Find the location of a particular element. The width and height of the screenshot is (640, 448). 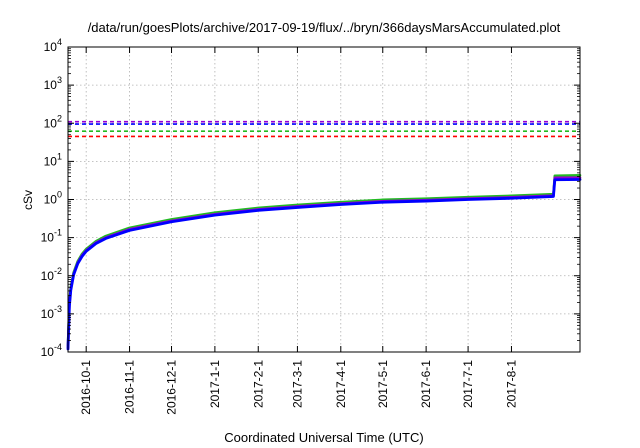

y-tick-label: 10⁻² is located at coordinates (51, 274).